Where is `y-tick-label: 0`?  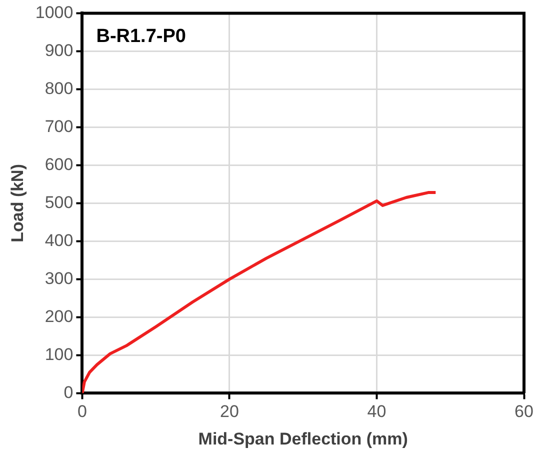 y-tick-label: 0 is located at coordinates (69, 392).